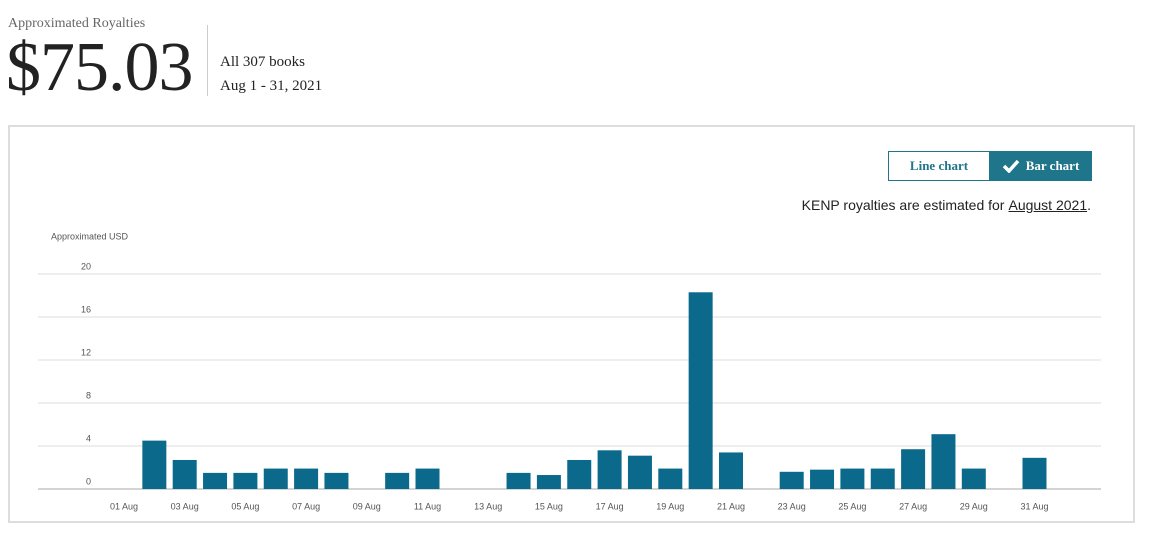 This screenshot has width=1149, height=541. I want to click on period: Aug 1 - 31, 2021, so click(271, 86).